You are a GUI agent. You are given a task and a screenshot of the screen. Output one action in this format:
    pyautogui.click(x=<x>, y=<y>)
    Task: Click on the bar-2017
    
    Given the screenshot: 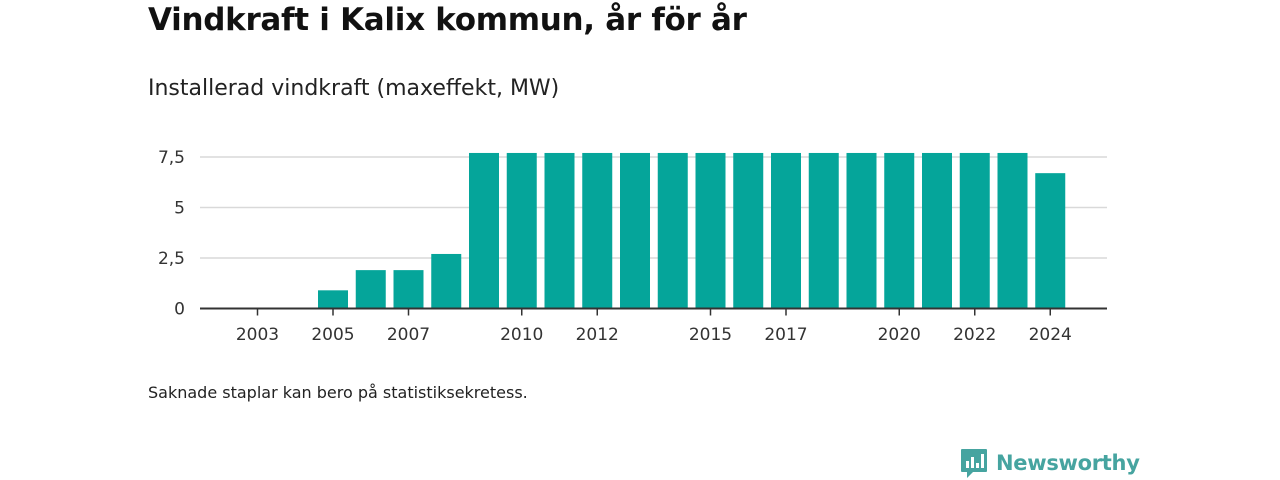 What is the action you would take?
    pyautogui.click(x=786, y=230)
    